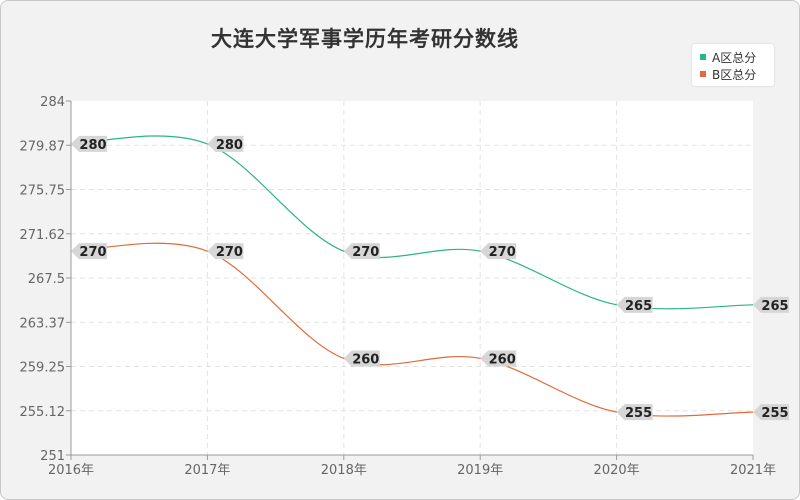 Image resolution: width=800 pixels, height=500 pixels. What do you see at coordinates (753, 470) in the screenshot?
I see `x-tick-label: 2021年` at bounding box center [753, 470].